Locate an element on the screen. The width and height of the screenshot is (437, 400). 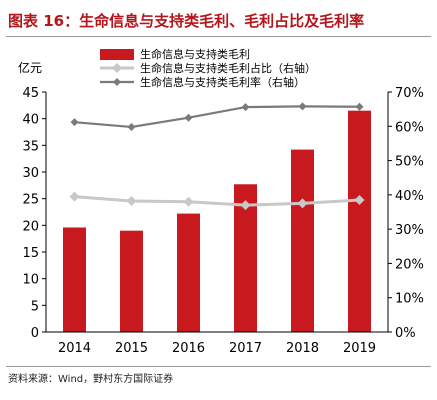
y2-tick-label: 70% is located at coordinates (409, 93).